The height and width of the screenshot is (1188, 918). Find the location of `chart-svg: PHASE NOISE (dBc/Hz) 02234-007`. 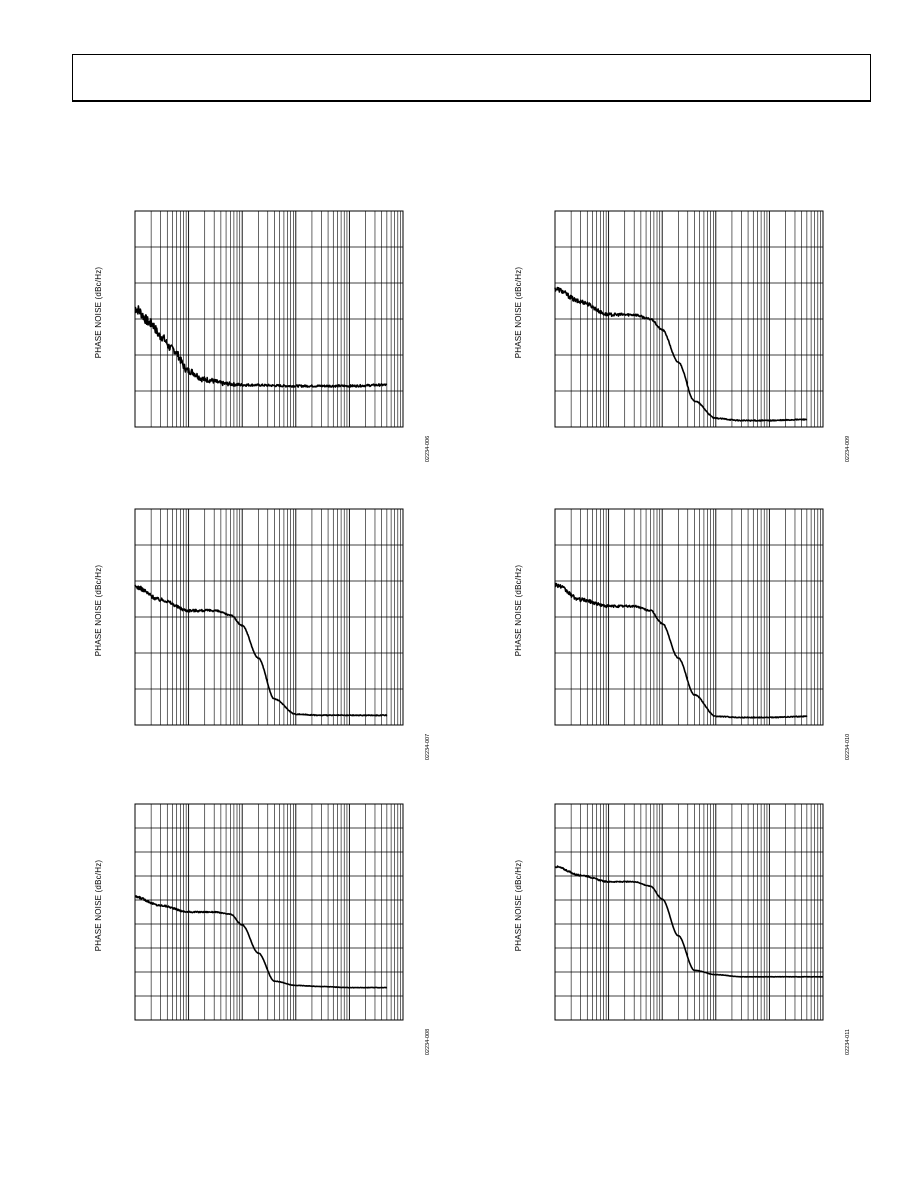

chart-svg: PHASE NOISE (dBc/Hz) 02234-007 is located at coordinates (262, 634).